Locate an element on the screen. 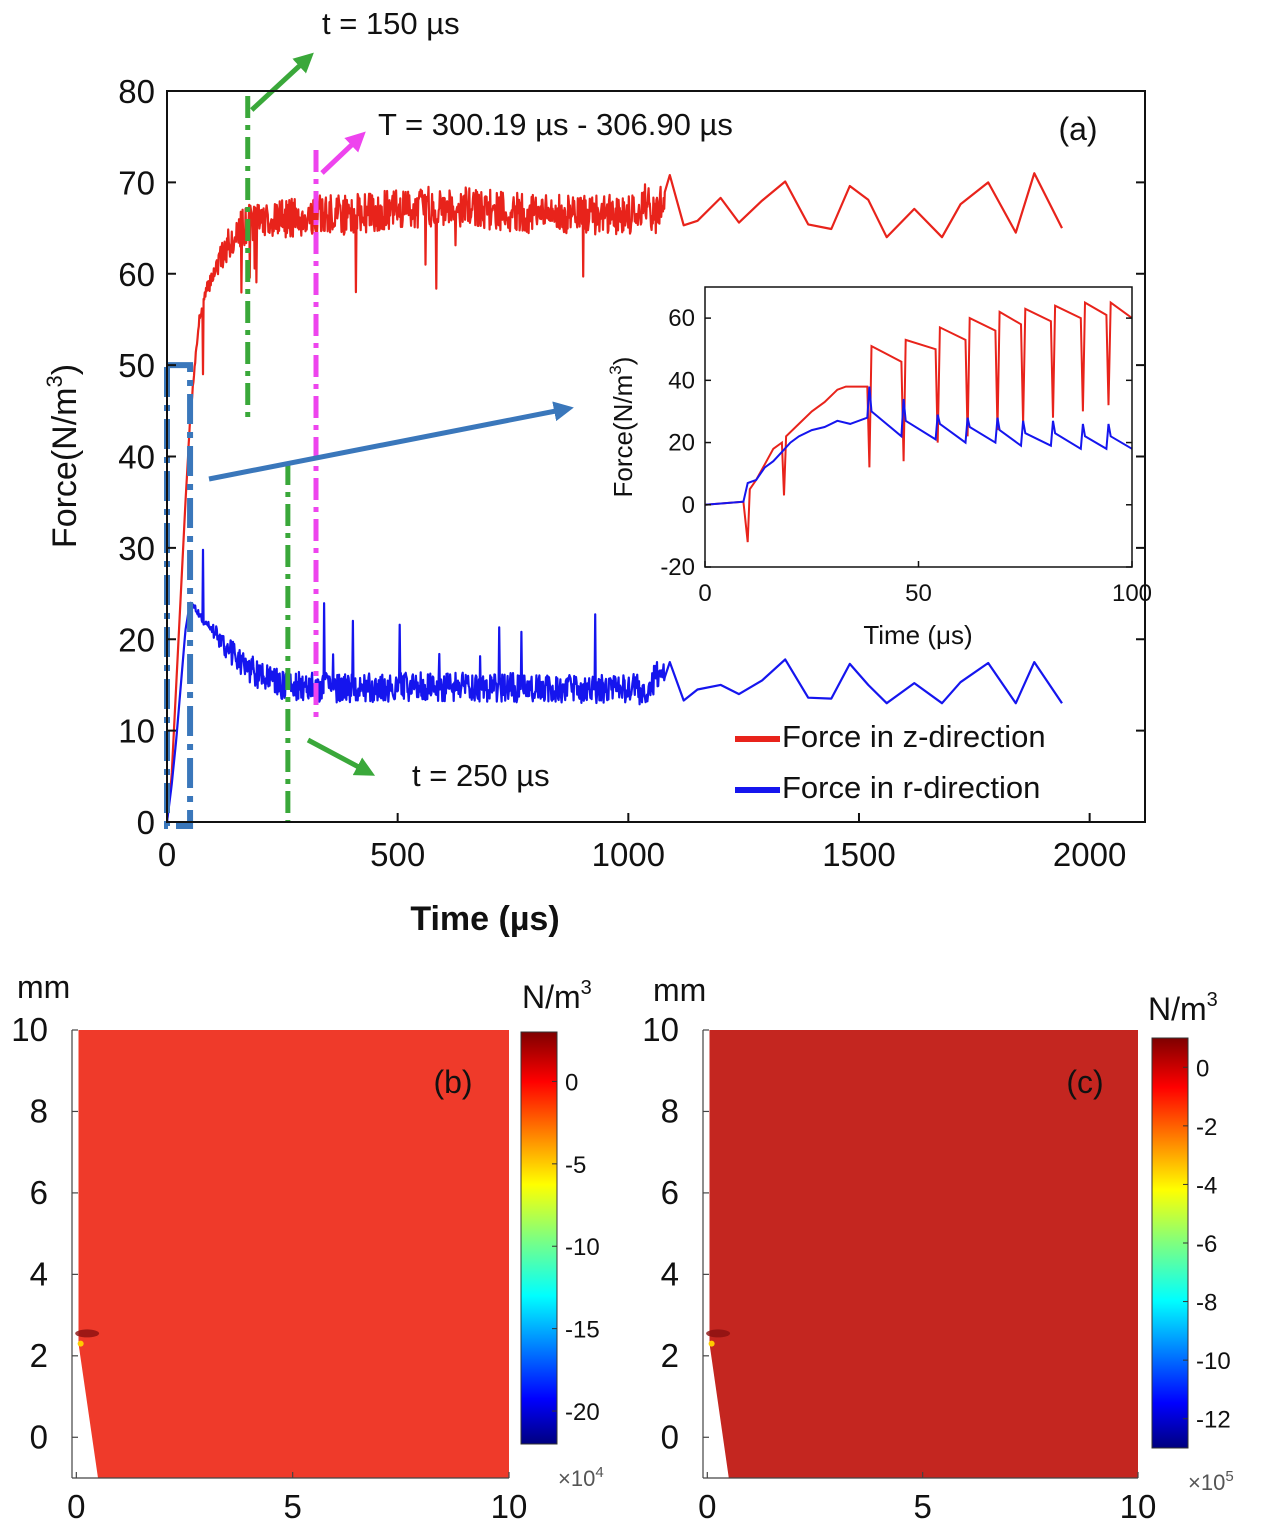  b-y-tick-label-4: 4 is located at coordinates (39, 1273).